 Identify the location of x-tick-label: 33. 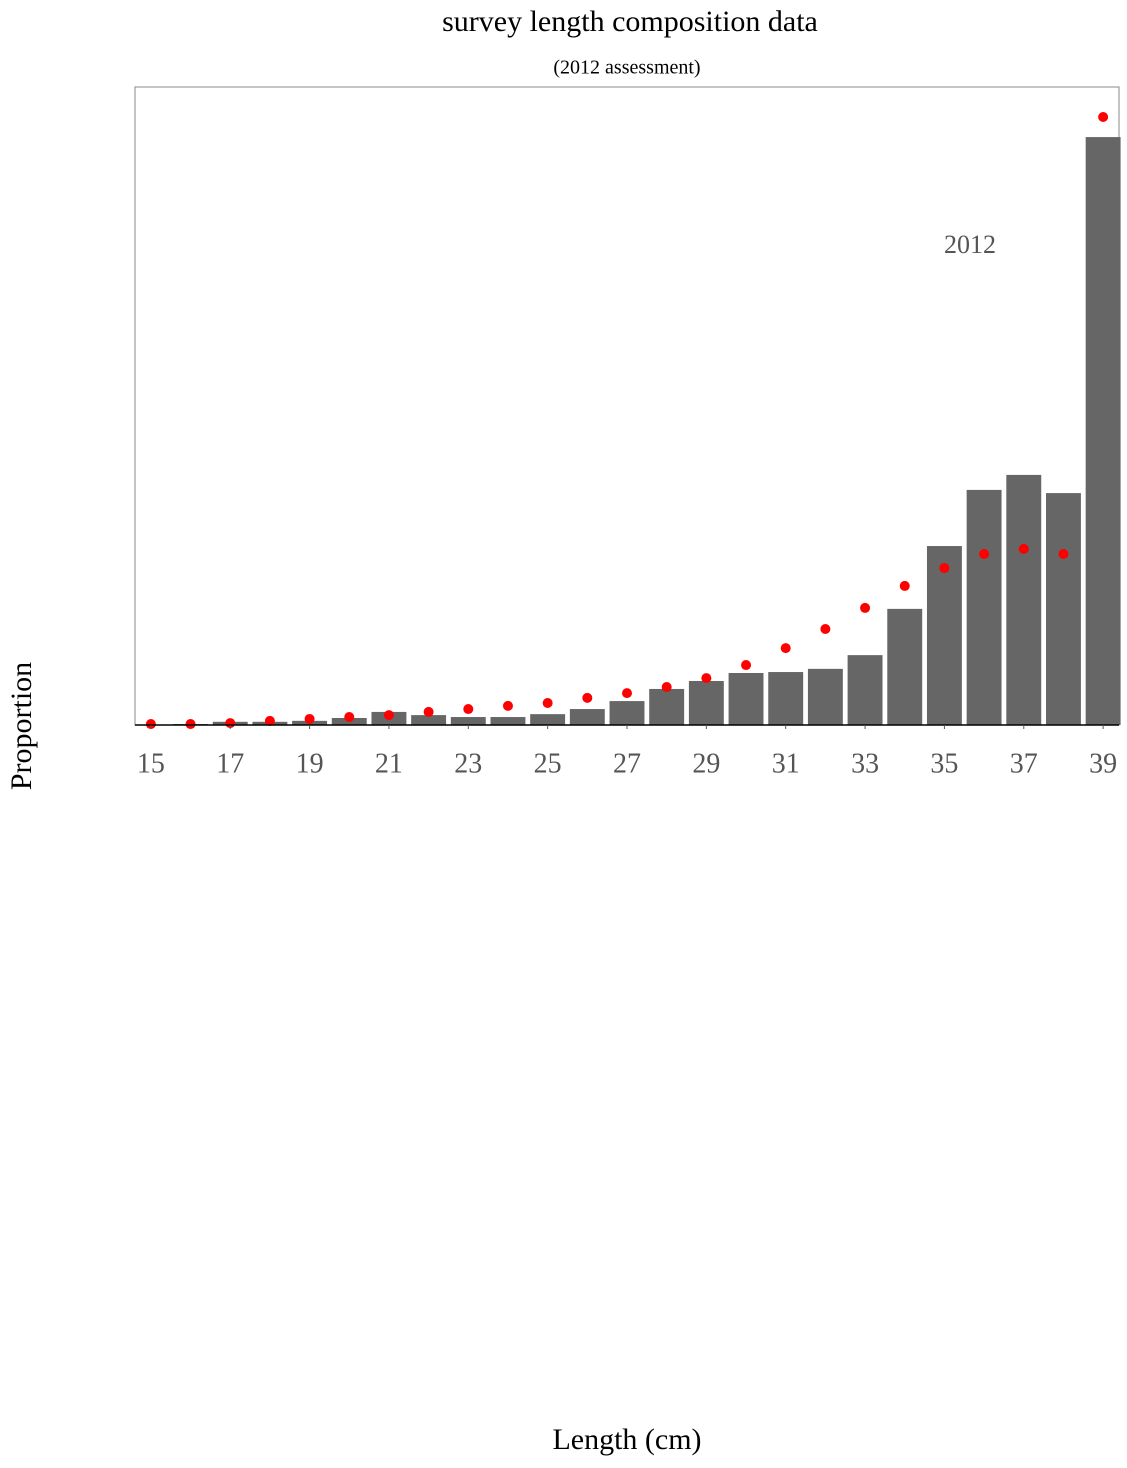
(865, 763).